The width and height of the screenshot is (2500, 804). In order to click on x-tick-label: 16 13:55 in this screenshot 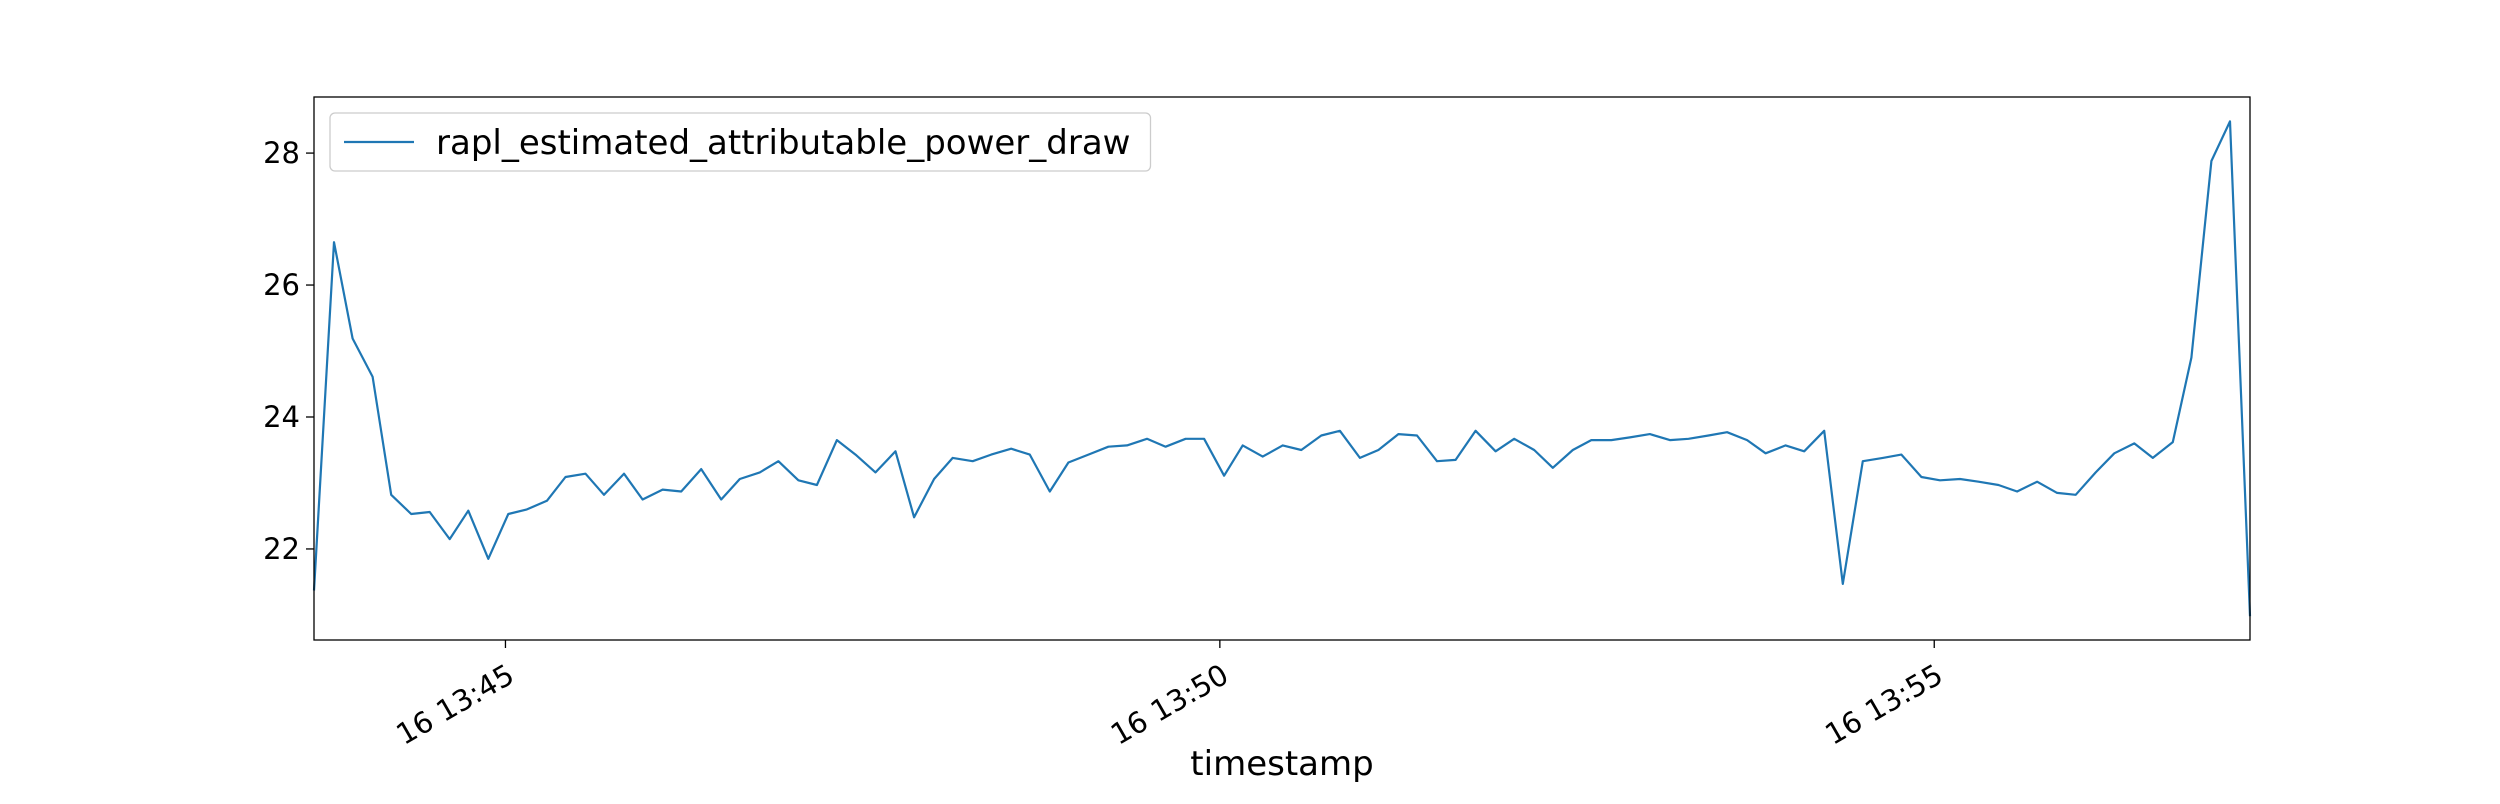, I will do `click(1883, 704)`.